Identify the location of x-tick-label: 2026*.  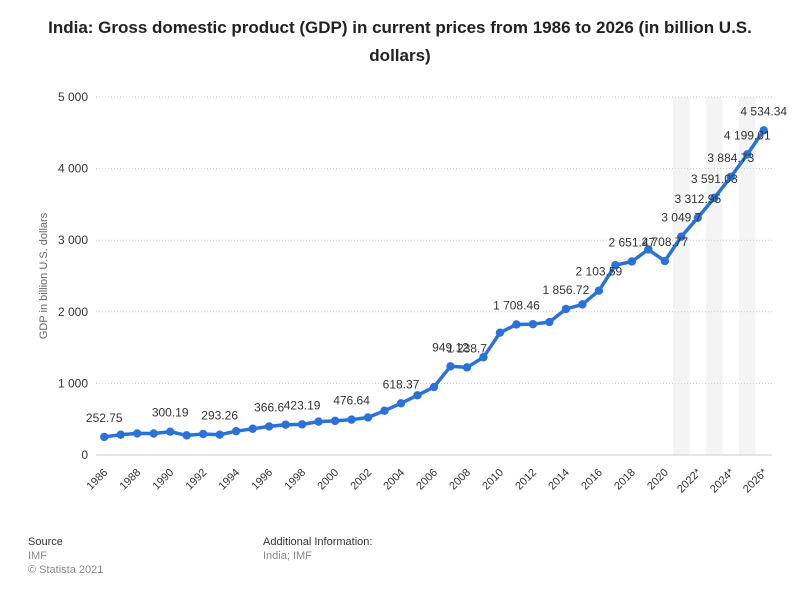
(755, 480).